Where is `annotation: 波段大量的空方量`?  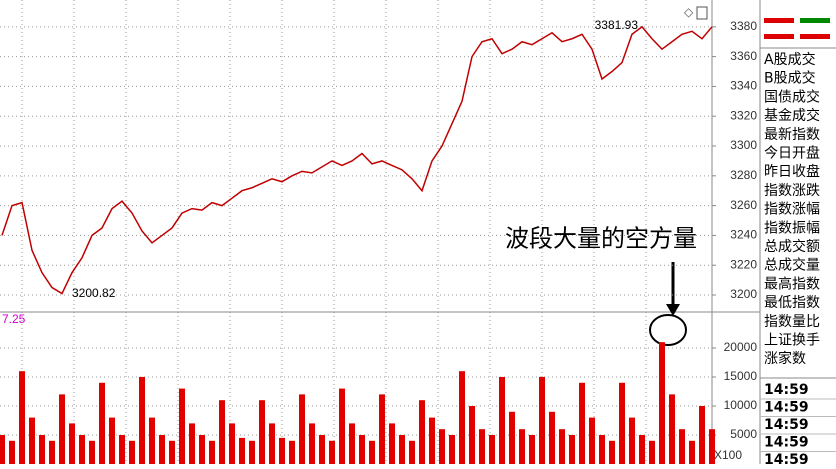 annotation: 波段大量的空方量 is located at coordinates (601, 239).